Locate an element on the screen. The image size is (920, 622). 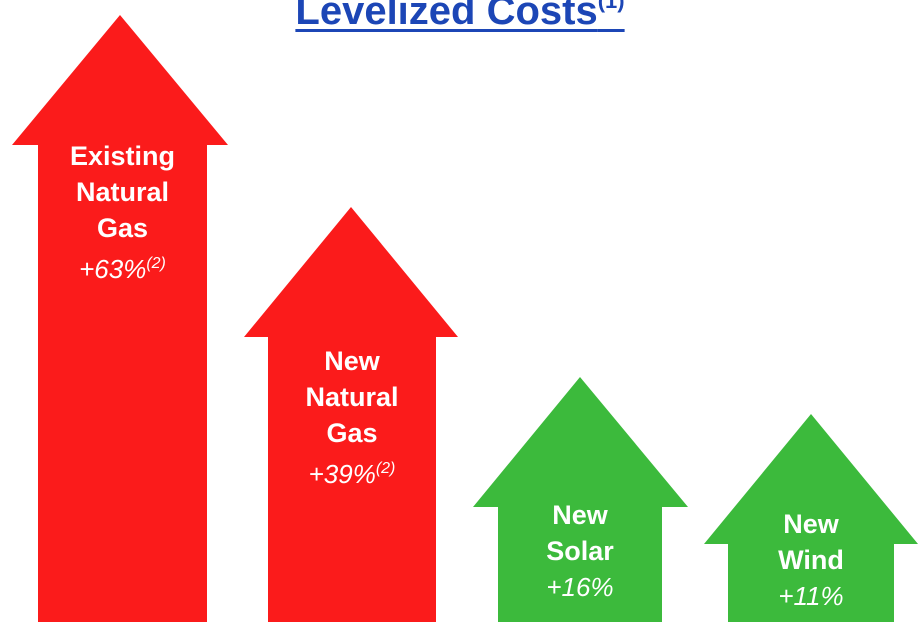
change: +39%(2) is located at coordinates (352, 471).